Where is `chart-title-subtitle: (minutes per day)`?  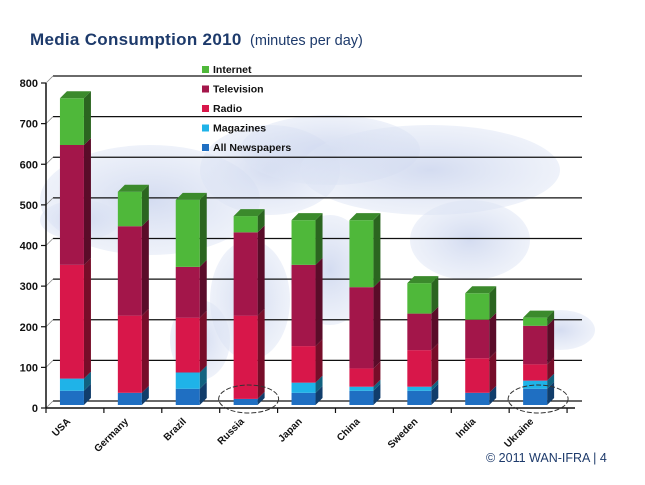 chart-title-subtitle: (minutes per day) is located at coordinates (306, 41).